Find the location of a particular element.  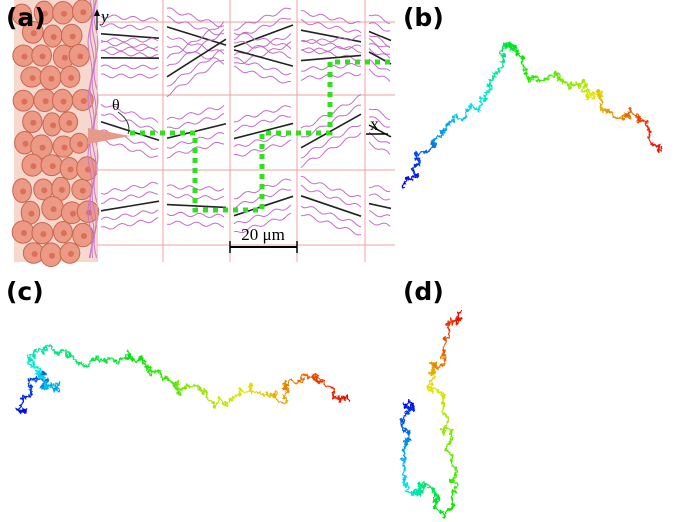

angle-arc is located at coordinates (123, 123).